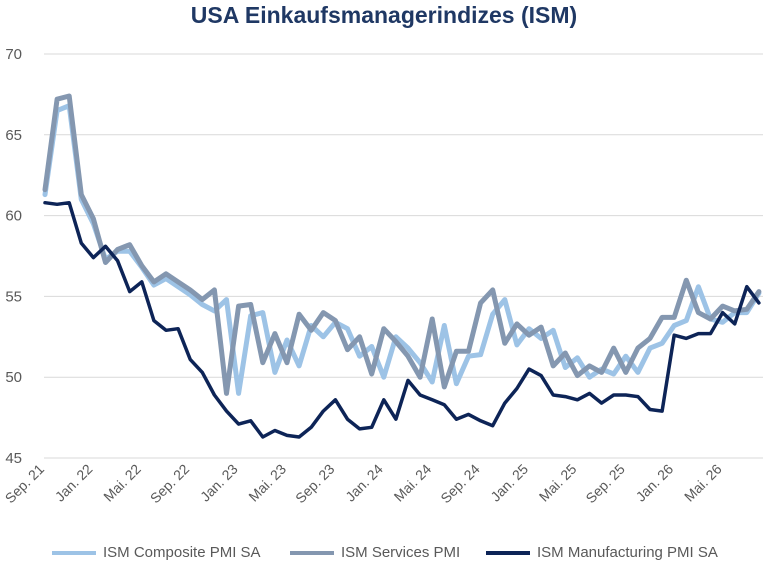  I want to click on y-tick-label: 70, so click(13, 54).